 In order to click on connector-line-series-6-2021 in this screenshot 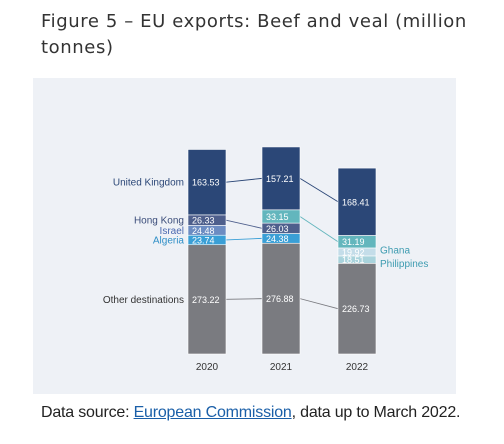, I will do `click(319, 229)`.